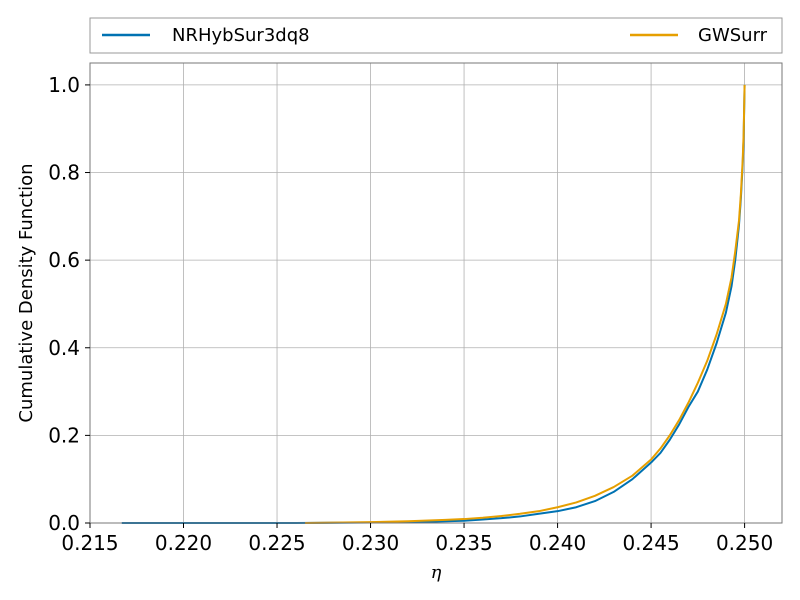  I want to click on x-tick-label: 0.225, so click(276, 543).